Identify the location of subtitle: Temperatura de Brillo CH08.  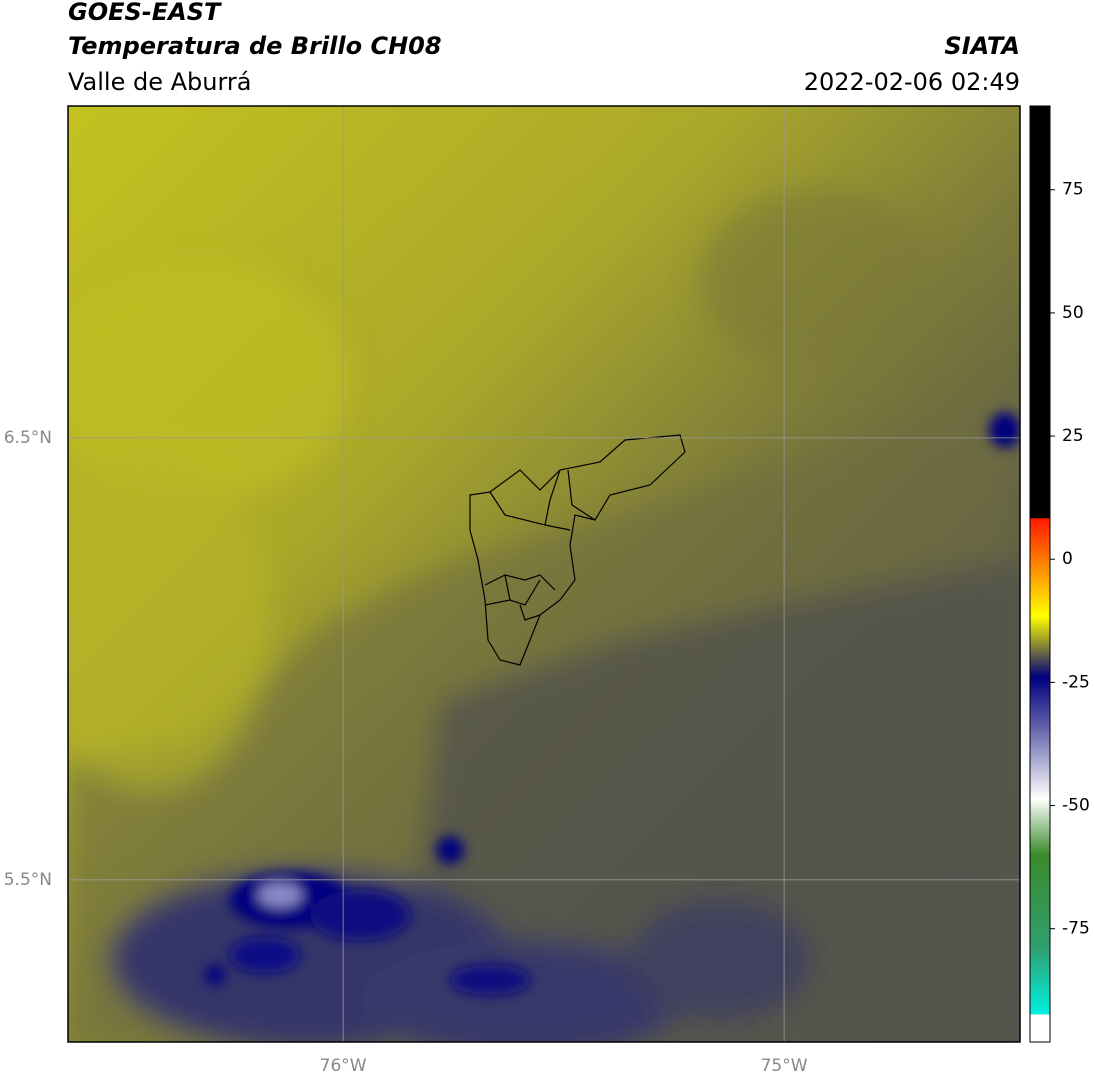
(255, 46).